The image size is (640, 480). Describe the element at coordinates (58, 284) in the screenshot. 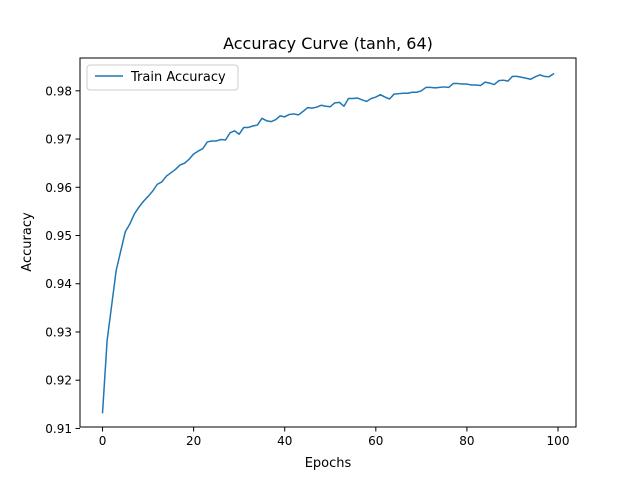

I see `y-tick-label: 0.94` at that location.